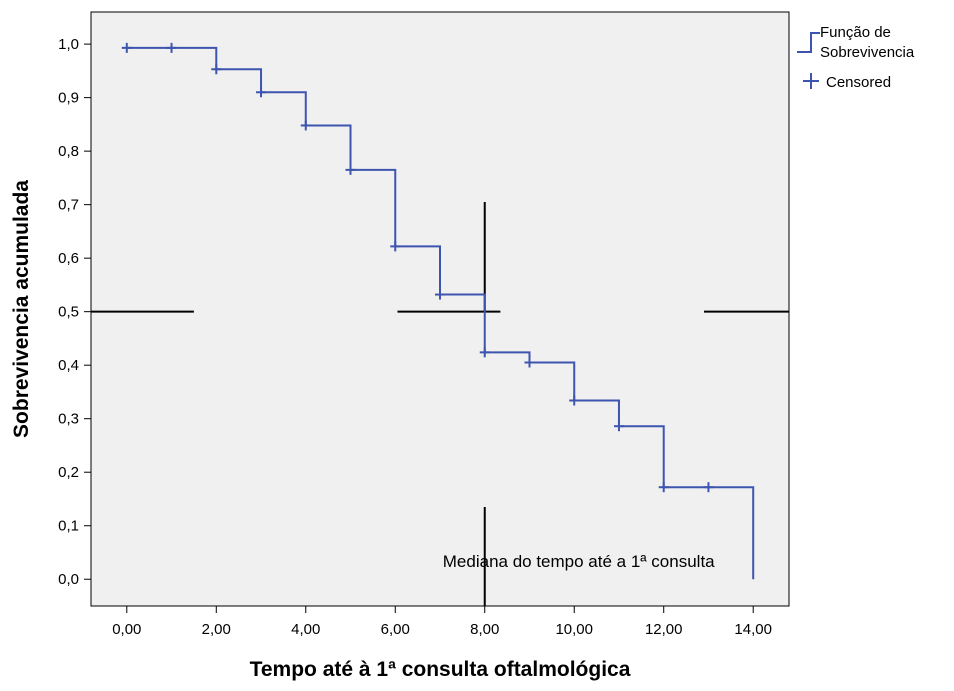 The image size is (954, 691). Describe the element at coordinates (68, 151) in the screenshot. I see `y-tick-label: 0,8` at that location.